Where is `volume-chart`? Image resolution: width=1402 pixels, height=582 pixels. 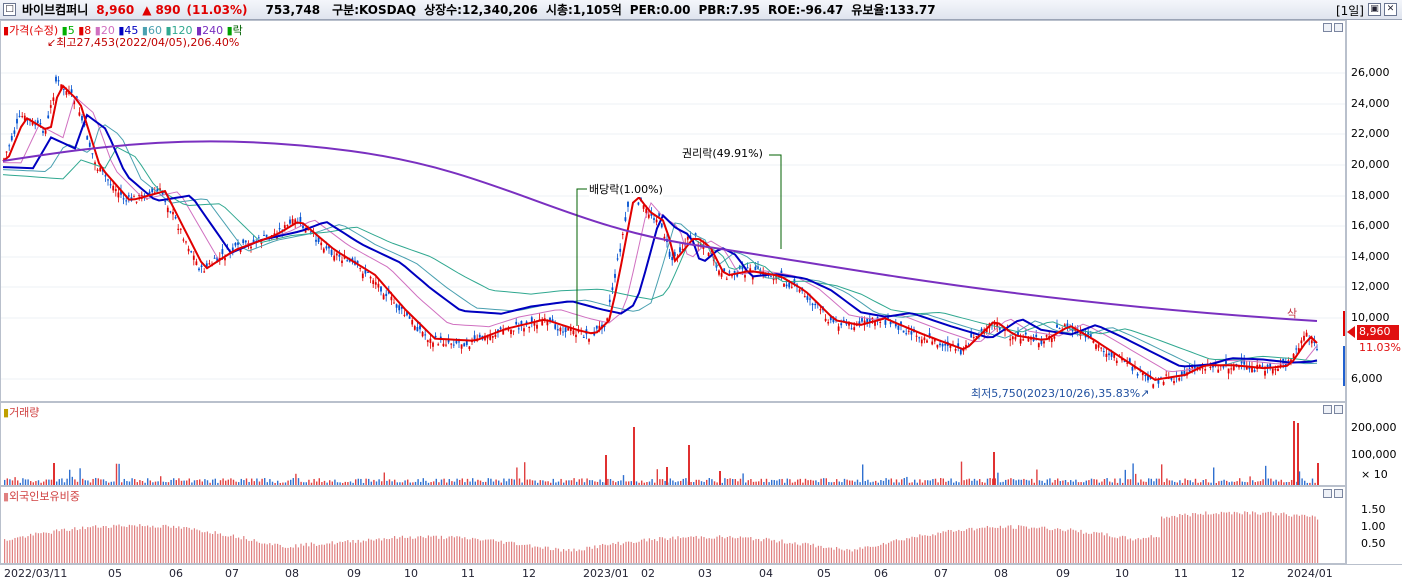
volume-chart is located at coordinates (661, 453).